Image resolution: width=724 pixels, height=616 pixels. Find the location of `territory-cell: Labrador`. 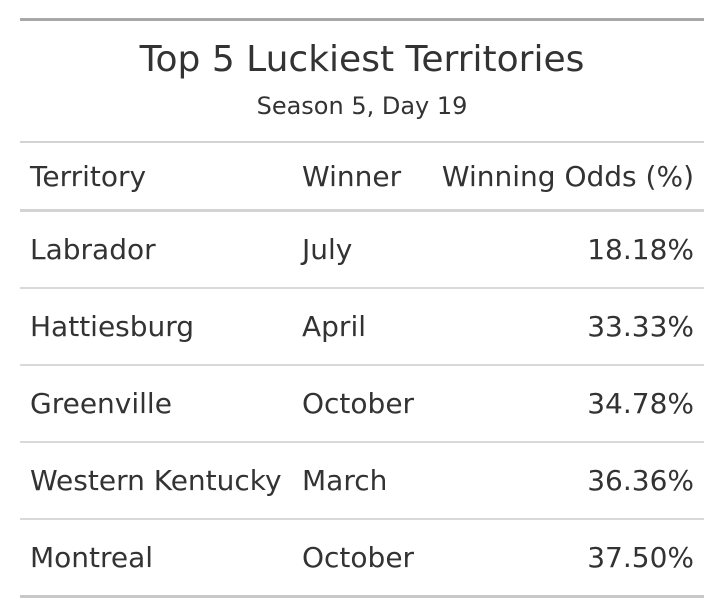

territory-cell: Labrador is located at coordinates (156, 249).